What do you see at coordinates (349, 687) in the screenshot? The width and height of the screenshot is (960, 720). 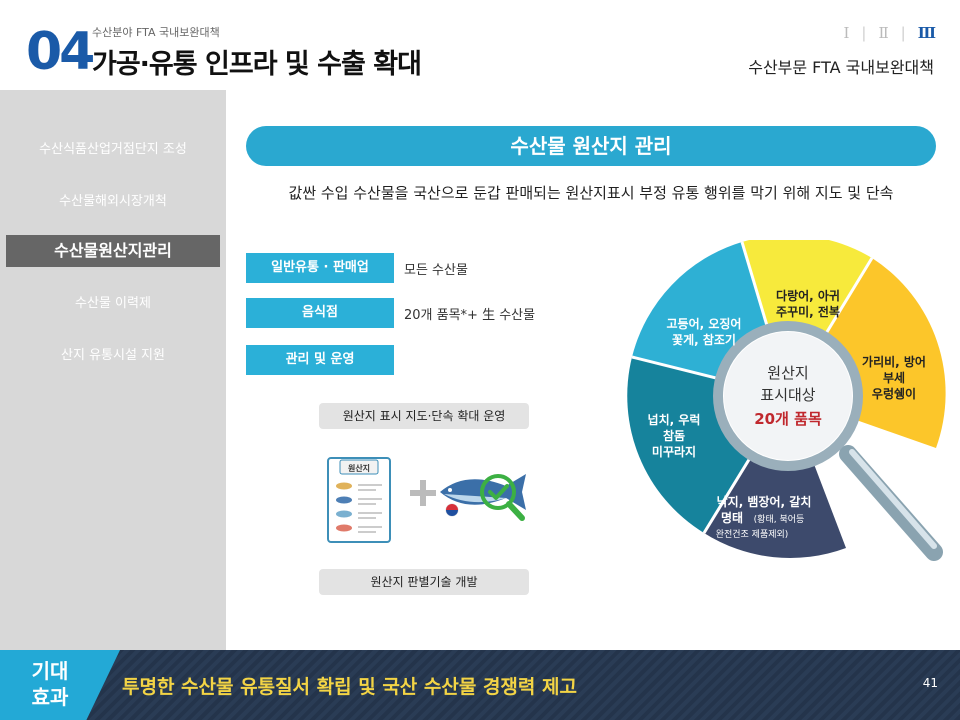 I see `expected-effect-message: 투명한 수산물 유통질서 확립 및 국산 수산물 경쟁력 제고` at bounding box center [349, 687].